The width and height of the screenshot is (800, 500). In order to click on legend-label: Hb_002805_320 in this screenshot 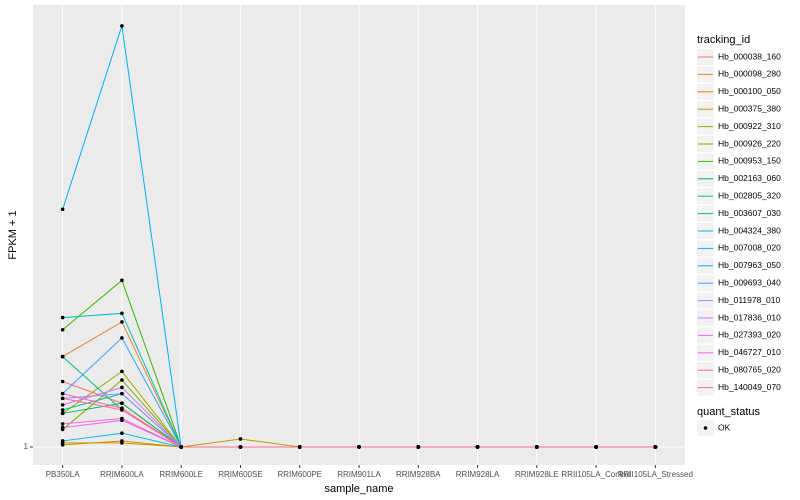, I will do `click(749, 195)`.